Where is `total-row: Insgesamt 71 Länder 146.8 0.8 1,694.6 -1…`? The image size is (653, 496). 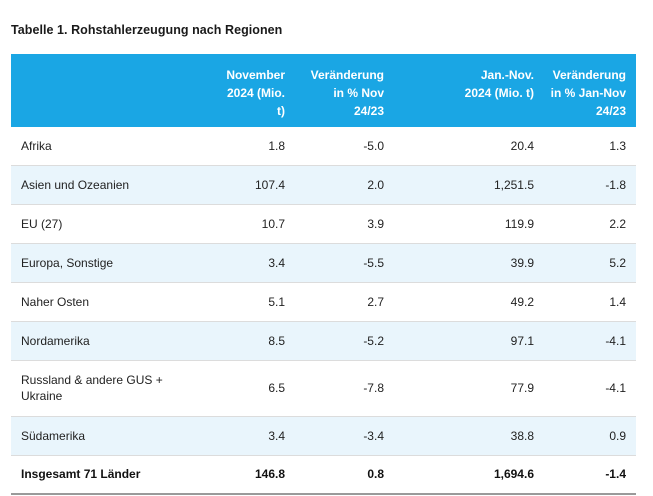 total-row: Insgesamt 71 Länder 146.8 0.8 1,694.6 -1… is located at coordinates (323, 475).